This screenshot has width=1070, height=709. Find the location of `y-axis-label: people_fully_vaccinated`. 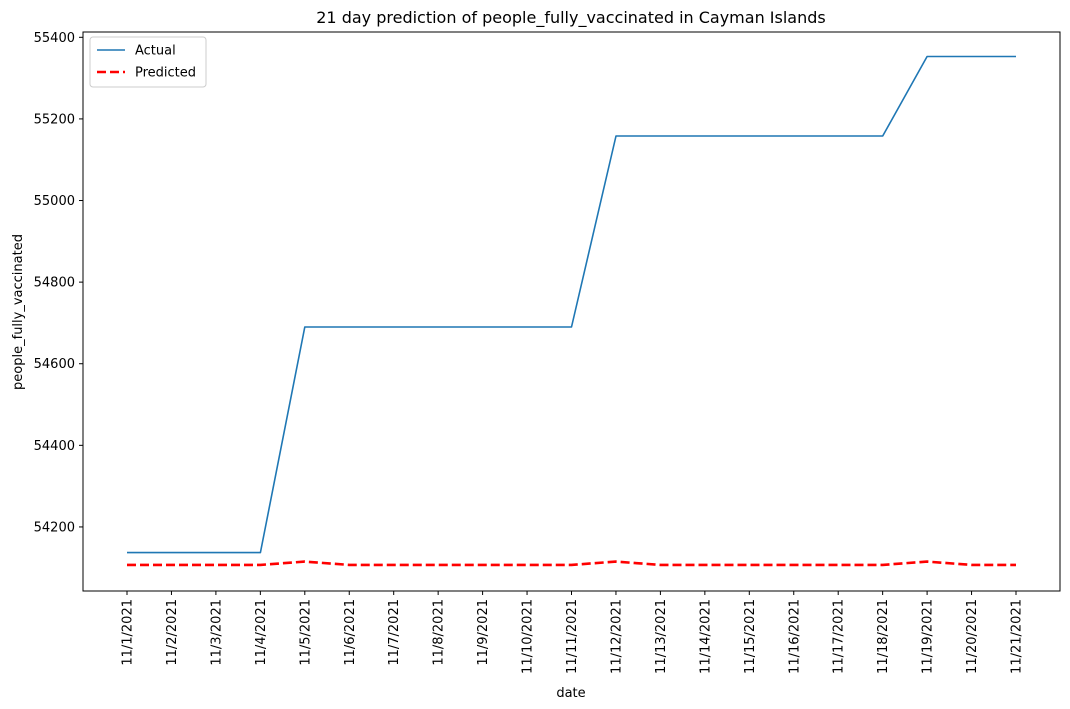

y-axis-label: people_fully_vaccinated is located at coordinates (18, 312).